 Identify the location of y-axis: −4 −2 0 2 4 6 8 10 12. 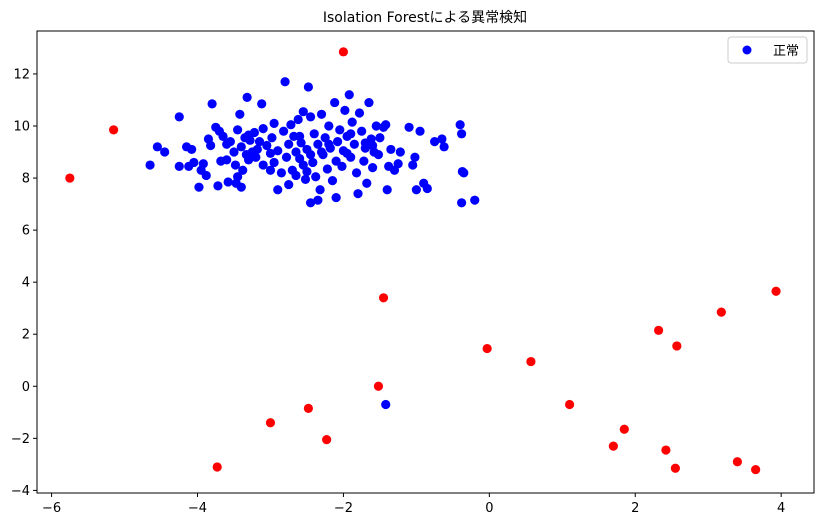
(24, 283).